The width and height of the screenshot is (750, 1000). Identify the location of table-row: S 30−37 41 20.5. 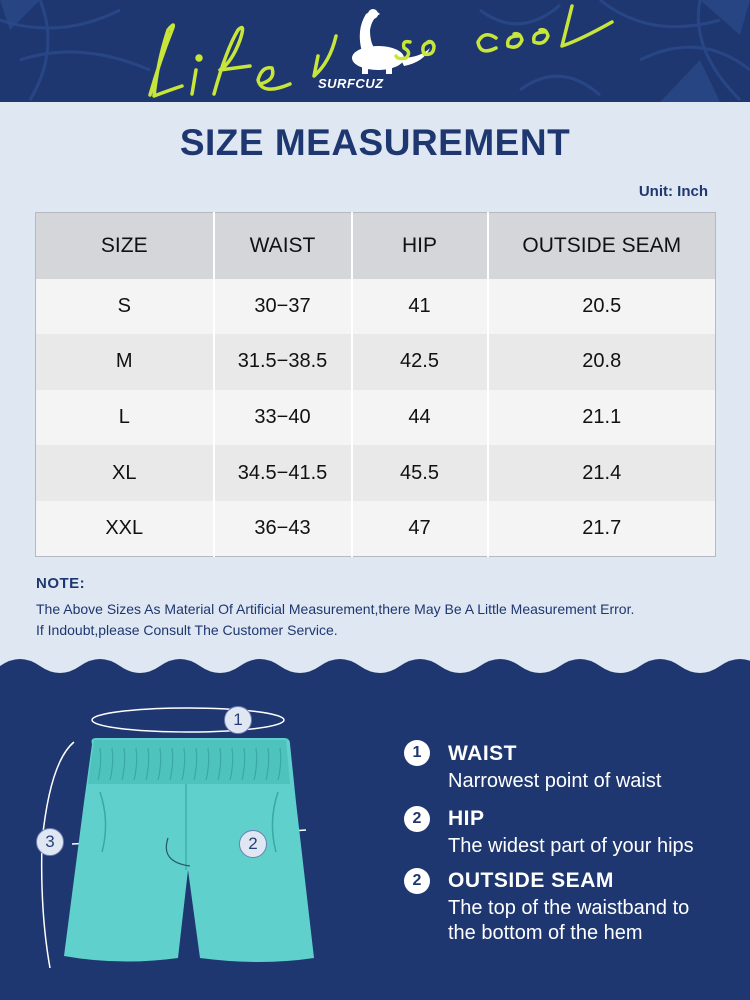
(375, 306).